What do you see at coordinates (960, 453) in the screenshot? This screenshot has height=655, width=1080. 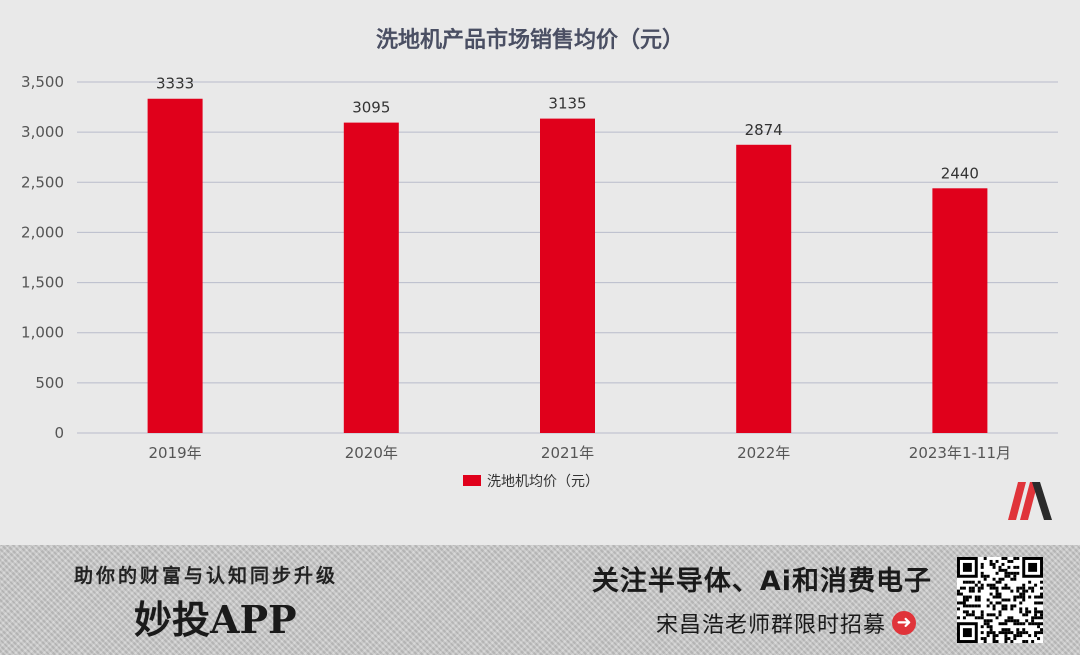 I see `x-tick-label: 2023年1-11月` at bounding box center [960, 453].